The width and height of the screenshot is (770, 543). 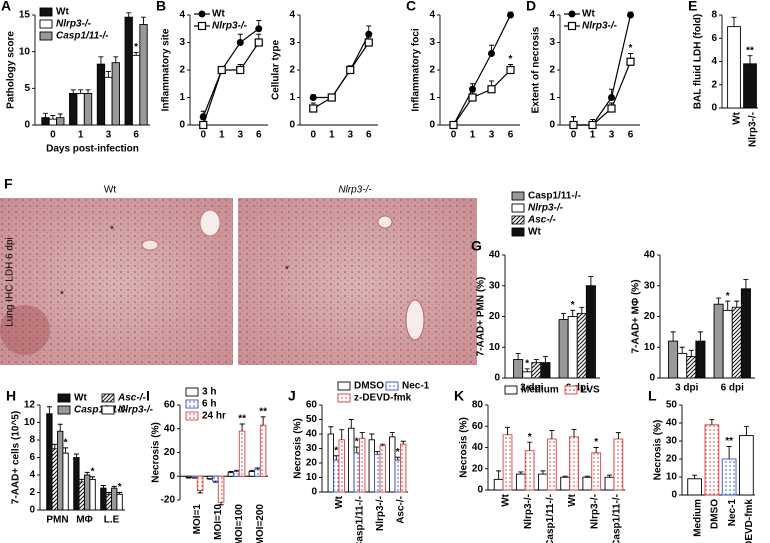 What do you see at coordinates (156, 452) in the screenshot?
I see `y-axis-title: Necrosis (%)` at bounding box center [156, 452].